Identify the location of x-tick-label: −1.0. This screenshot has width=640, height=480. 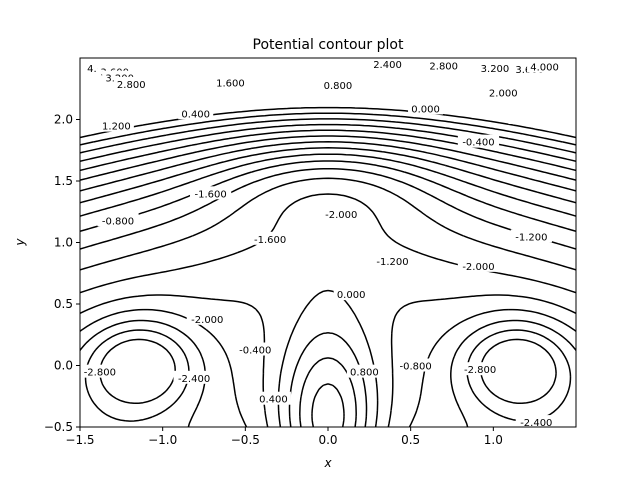
(162, 440).